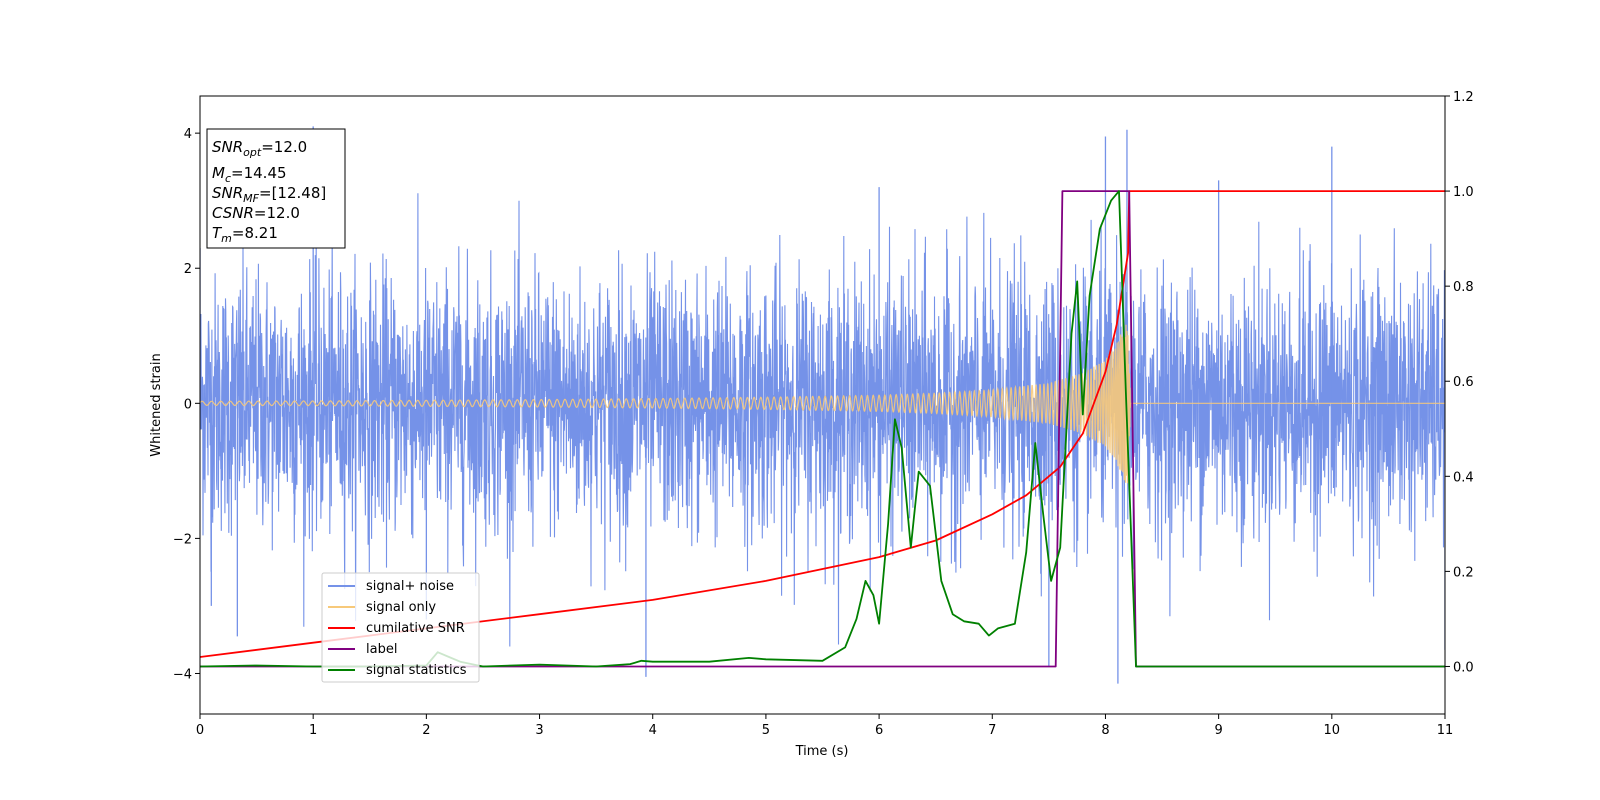 The width and height of the screenshot is (1600, 800). Describe the element at coordinates (245, 234) in the screenshot. I see `annotation-tm: Tm=8.21` at that location.